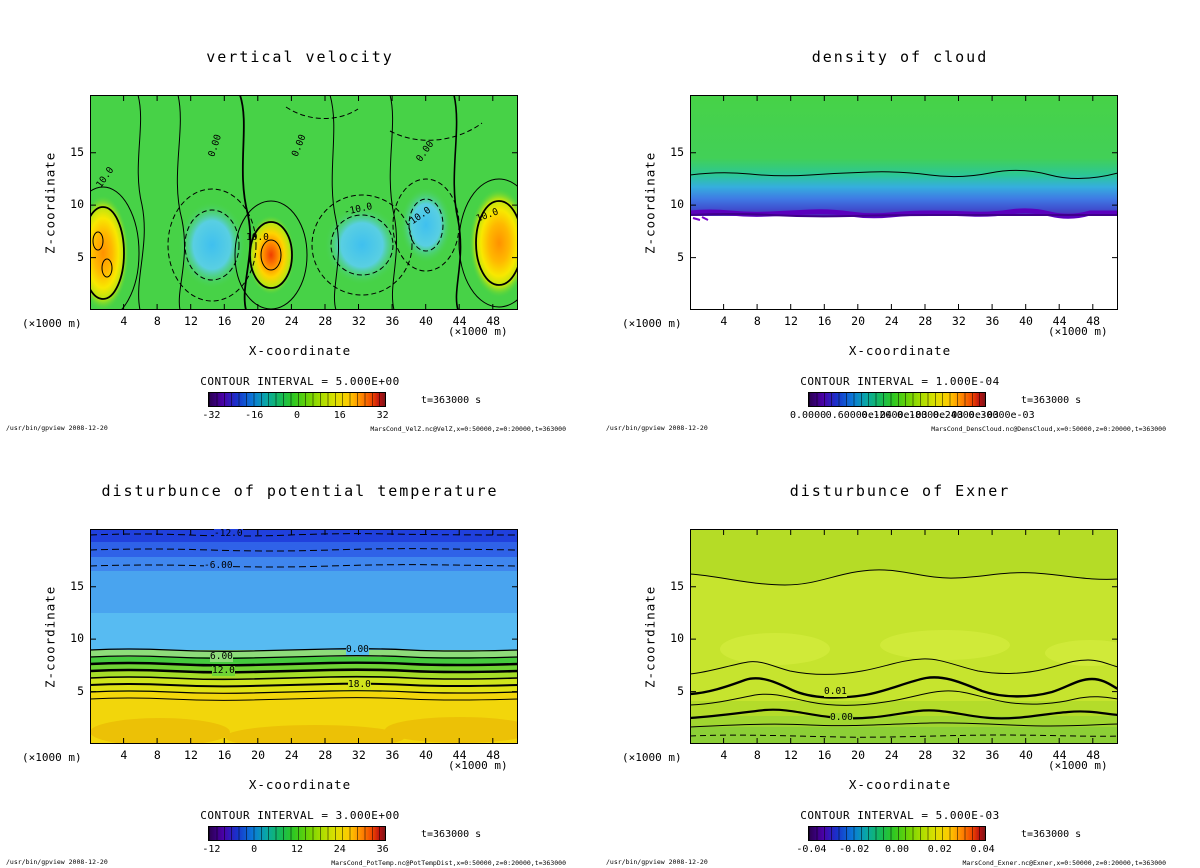 The image size is (1200, 868). I want to click on colorbar-tick-label: 0.24000e-03, so click(965, 415).